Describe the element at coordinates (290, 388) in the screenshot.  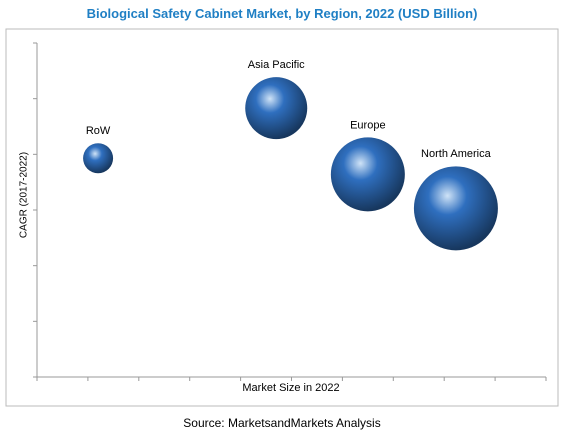
I see `x-axis-title: Market Size in 2022` at that location.